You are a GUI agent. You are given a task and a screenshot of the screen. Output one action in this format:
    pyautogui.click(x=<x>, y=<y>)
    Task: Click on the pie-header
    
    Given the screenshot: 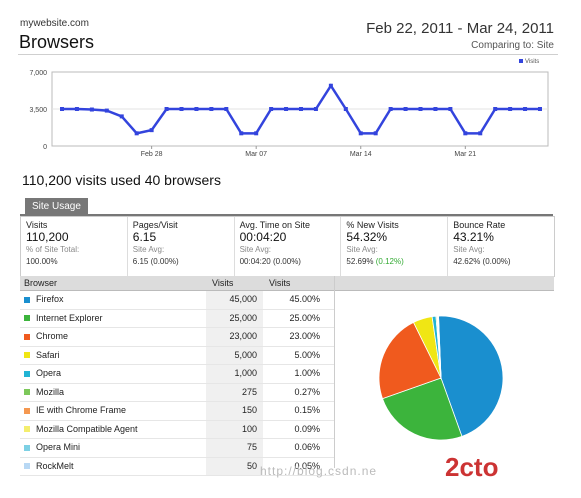 What is the action you would take?
    pyautogui.click(x=444, y=283)
    